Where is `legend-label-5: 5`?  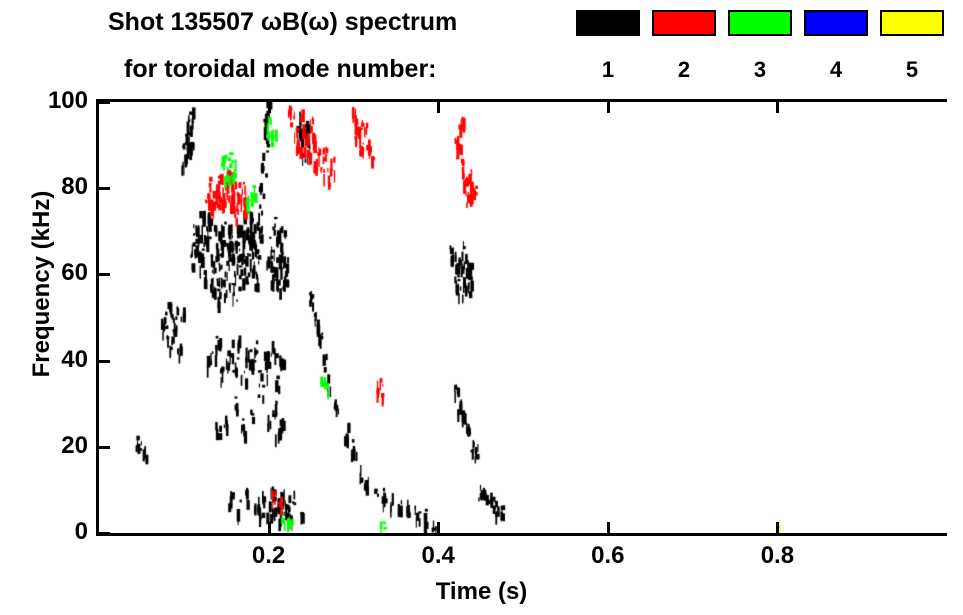 legend-label-5: 5 is located at coordinates (912, 69).